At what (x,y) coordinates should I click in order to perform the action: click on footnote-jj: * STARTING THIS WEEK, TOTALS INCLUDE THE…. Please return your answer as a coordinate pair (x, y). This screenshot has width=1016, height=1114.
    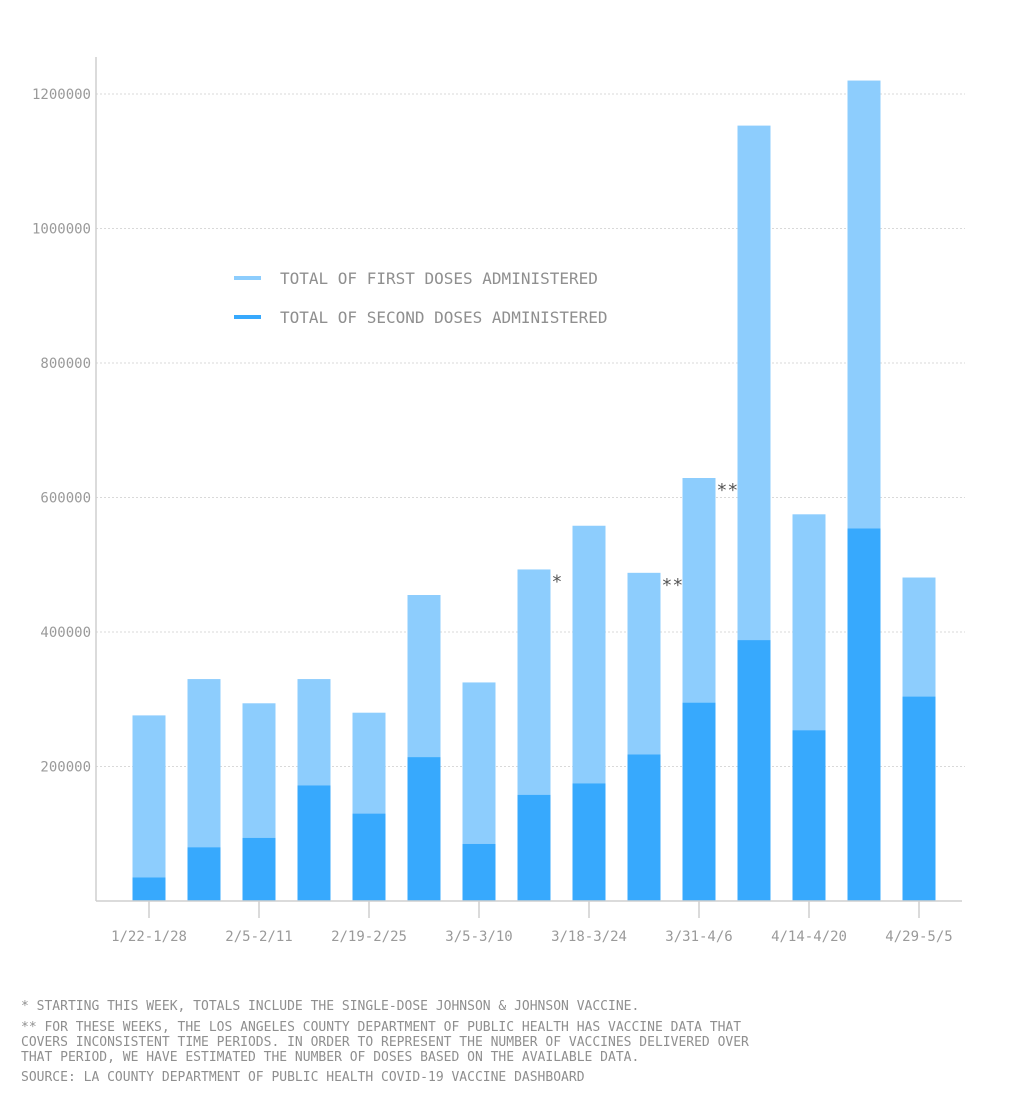
    Looking at the image, I should click on (330, 1006).